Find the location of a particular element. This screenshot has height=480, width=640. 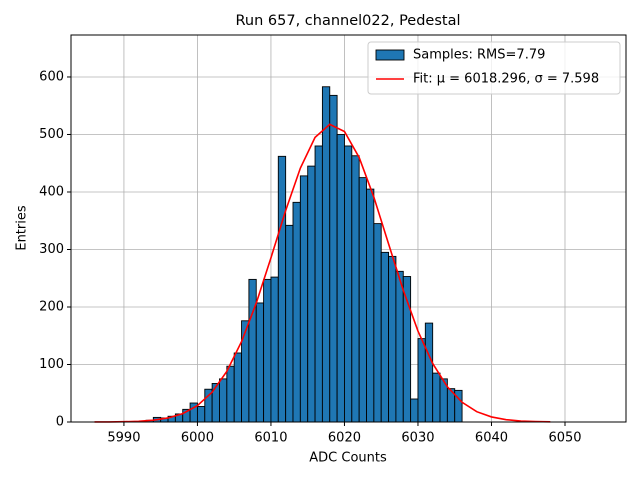

x-tick-label: 6020 is located at coordinates (344, 438).